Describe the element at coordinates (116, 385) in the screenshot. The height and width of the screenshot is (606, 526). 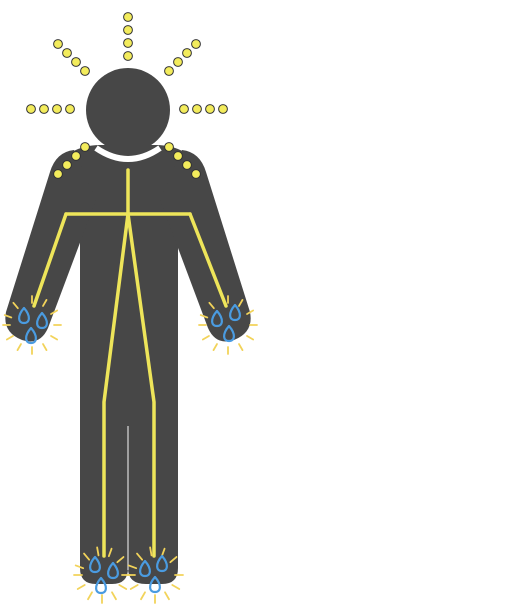
I see `nerve-left-leg` at that location.